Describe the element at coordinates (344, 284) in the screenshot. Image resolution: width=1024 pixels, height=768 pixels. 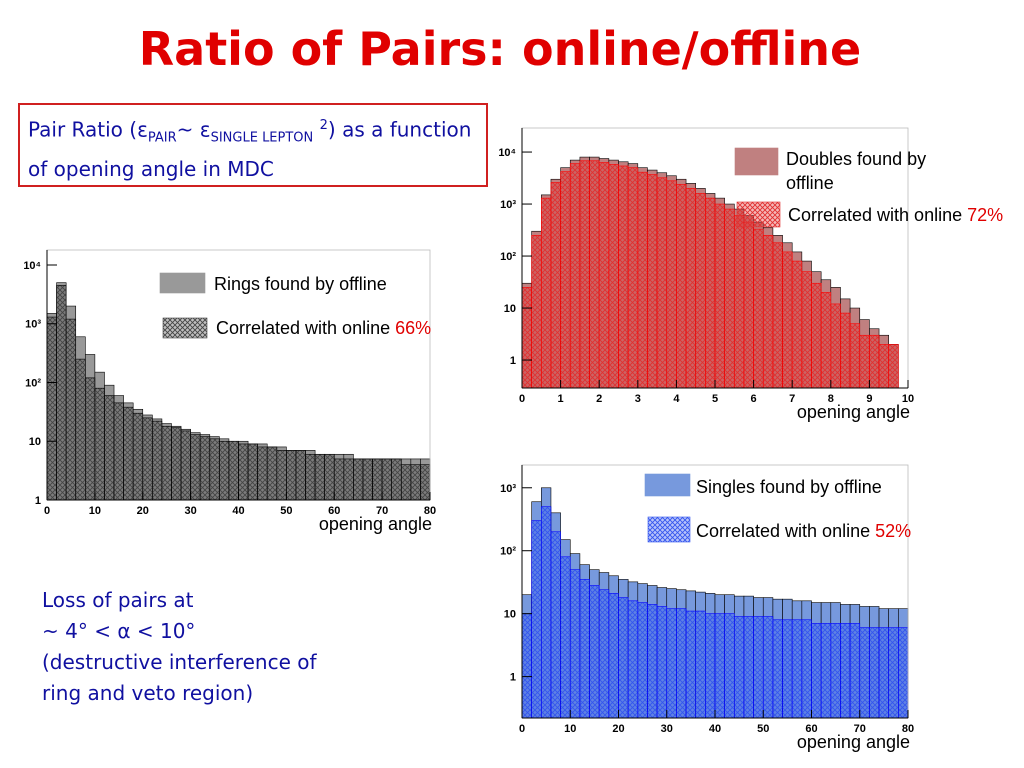
I see `legend-entry: Rings found by offline` at that location.